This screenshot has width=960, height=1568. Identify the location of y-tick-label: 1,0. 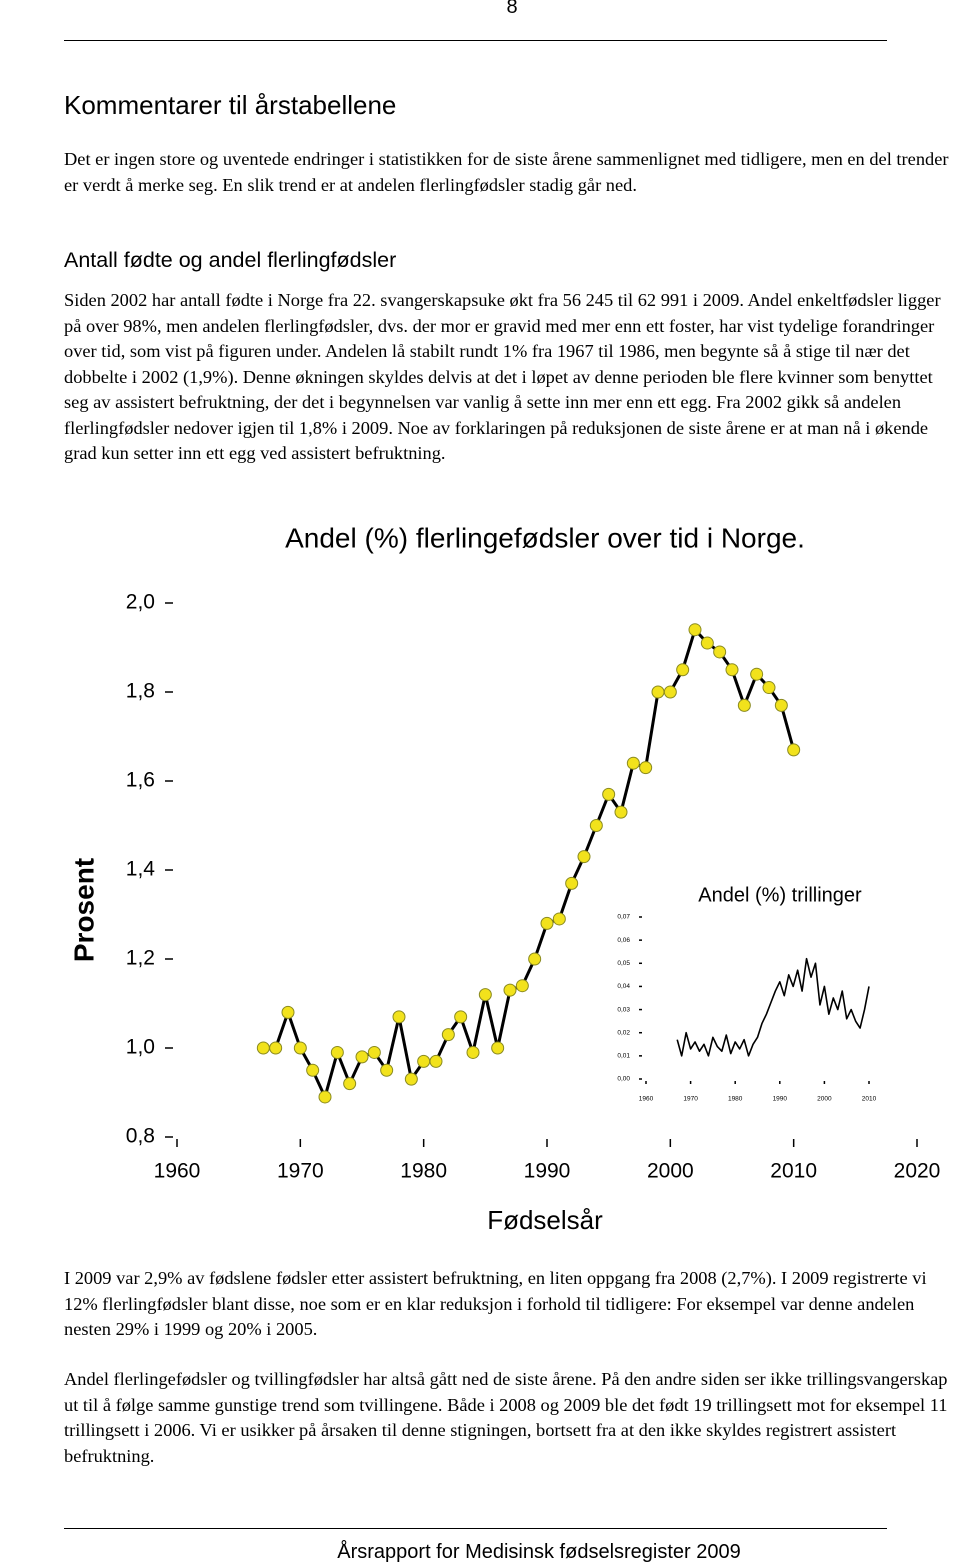
(140, 1047).